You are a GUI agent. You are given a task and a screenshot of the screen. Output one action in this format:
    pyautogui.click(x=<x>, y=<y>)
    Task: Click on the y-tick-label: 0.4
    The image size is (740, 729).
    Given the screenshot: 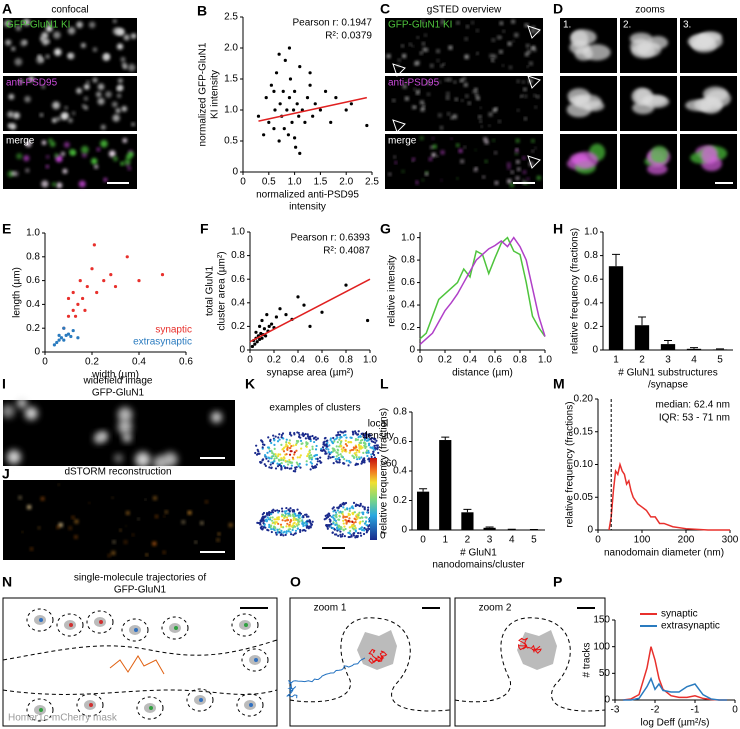 What is the action you would take?
    pyautogui.click(x=33, y=304)
    